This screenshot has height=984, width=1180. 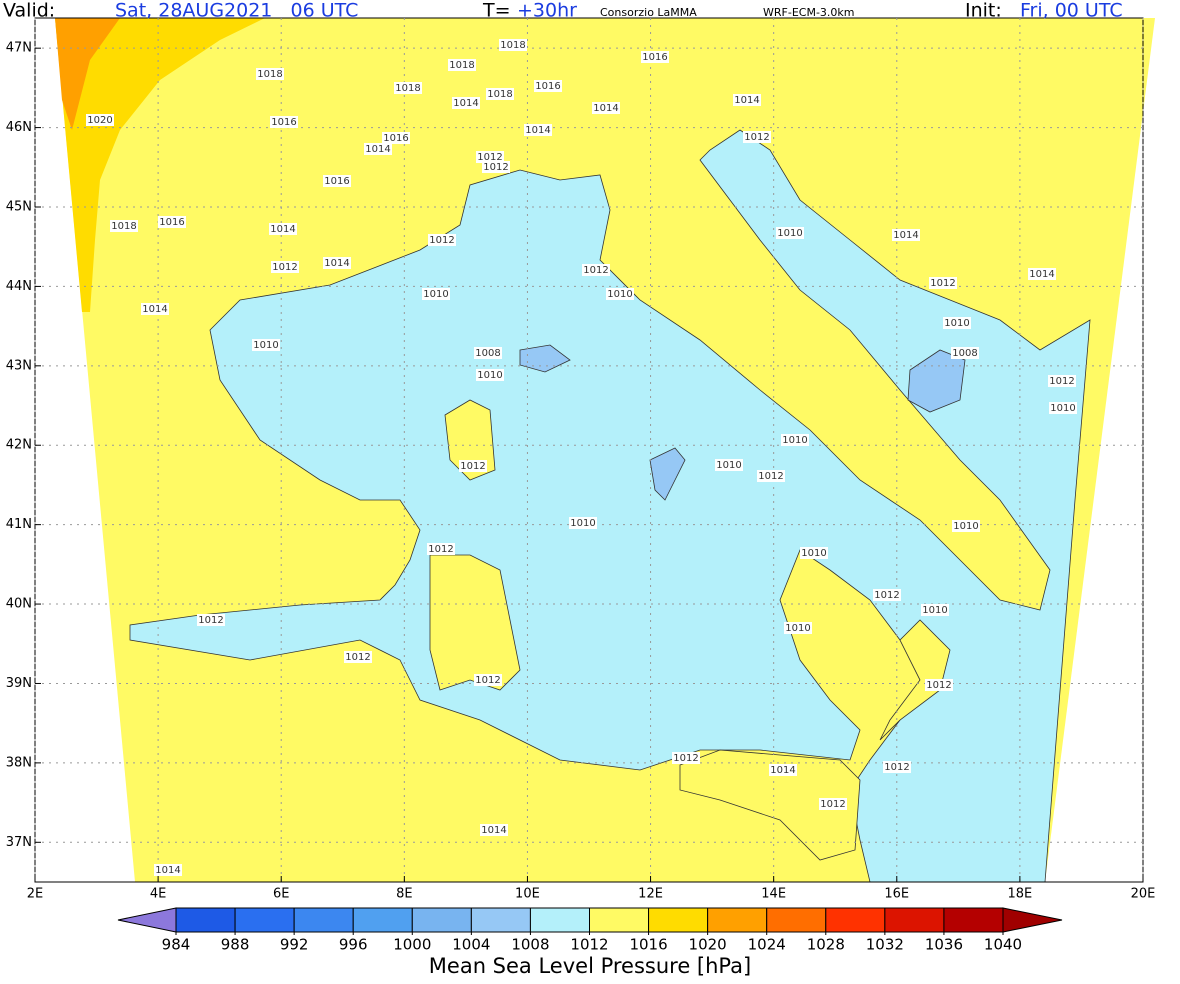 What do you see at coordinates (944, 945) in the screenshot?
I see `colorbar-label: 1036` at bounding box center [944, 945].